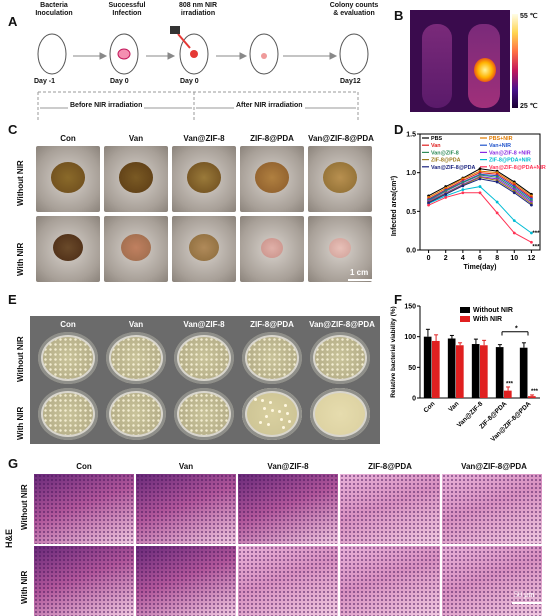 Image resolution: width=550 pixels, height=616 pixels. What do you see at coordinates (175, 30) in the screenshot?
I see `laser-device-icon` at bounding box center [175, 30].